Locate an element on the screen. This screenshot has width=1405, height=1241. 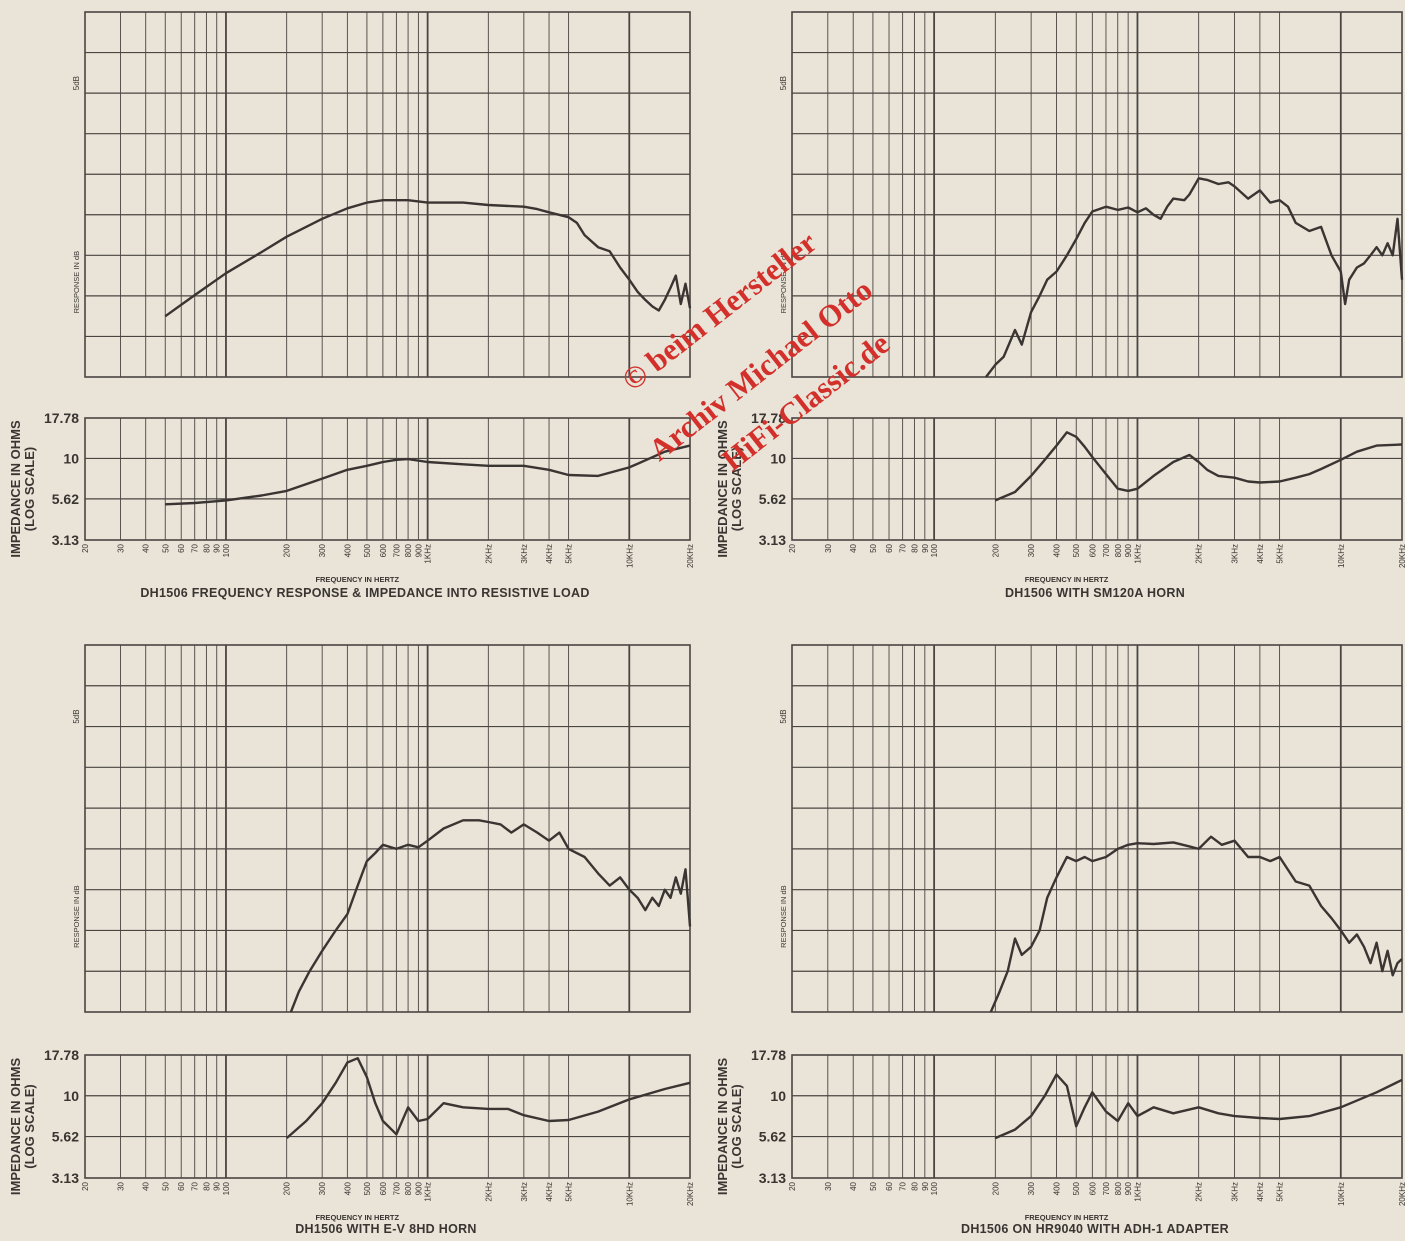
chart-caption: DH1506 ON HR9040 WITH ADH-1 ADAPTER is located at coordinates (1095, 1229).